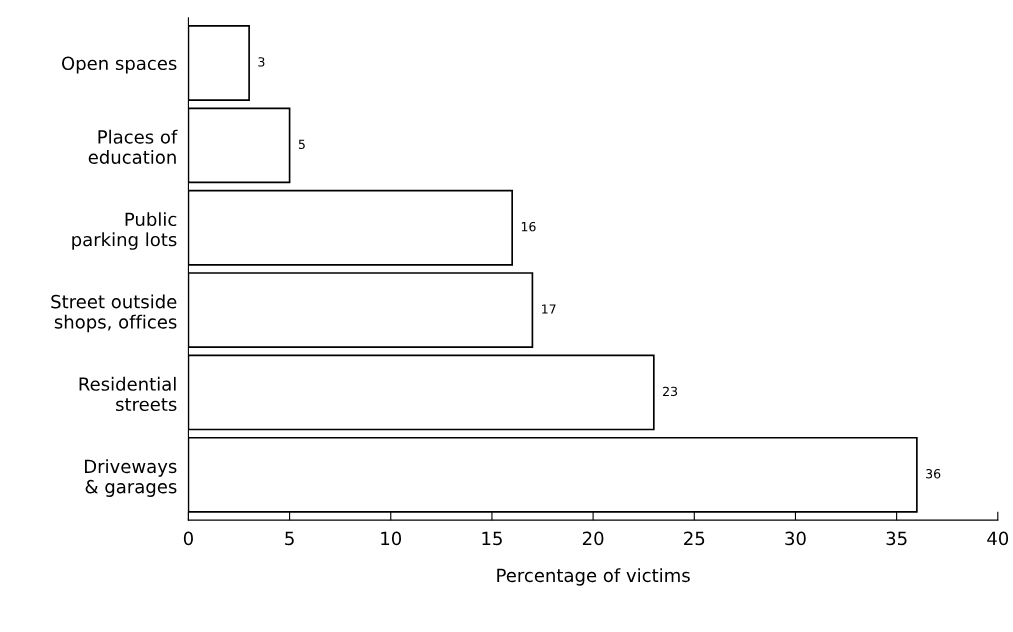 This screenshot has width=1013, height=632. I want to click on x-tick-label: 20, so click(593, 538).